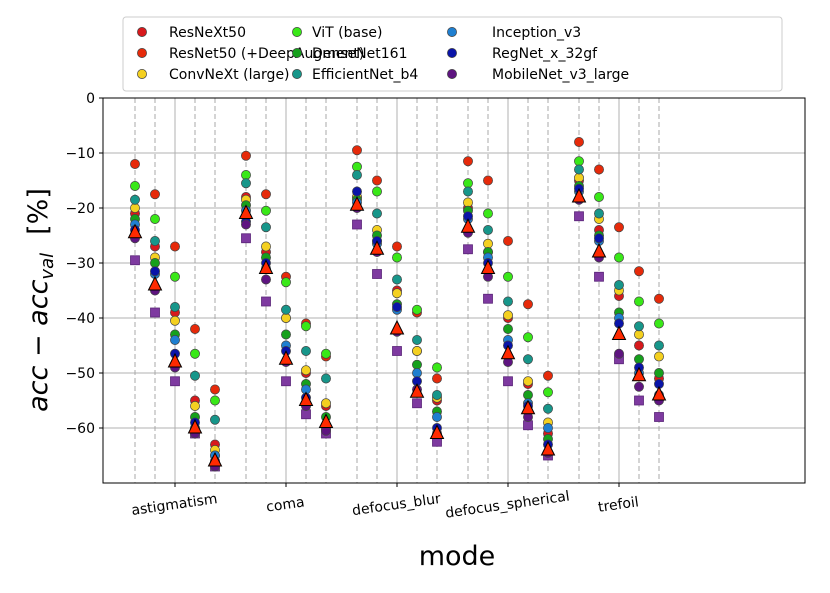 Image resolution: width=830 pixels, height=593 pixels. What do you see at coordinates (47, 266) in the screenshot?
I see `y-label-subscript: val` at bounding box center [47, 266].